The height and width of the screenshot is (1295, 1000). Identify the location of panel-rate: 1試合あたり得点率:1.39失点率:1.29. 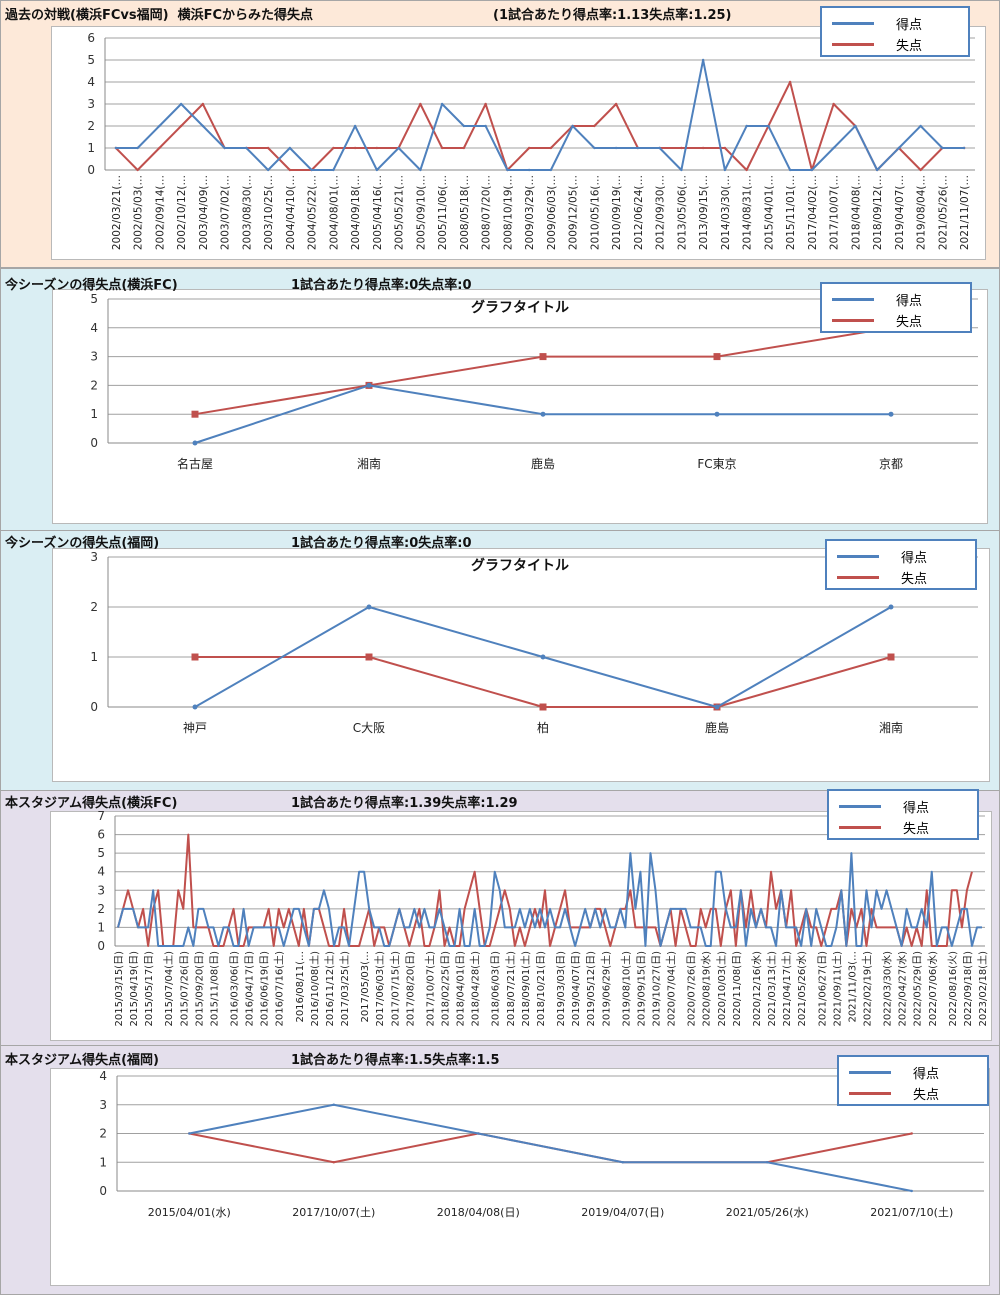
(404, 803).